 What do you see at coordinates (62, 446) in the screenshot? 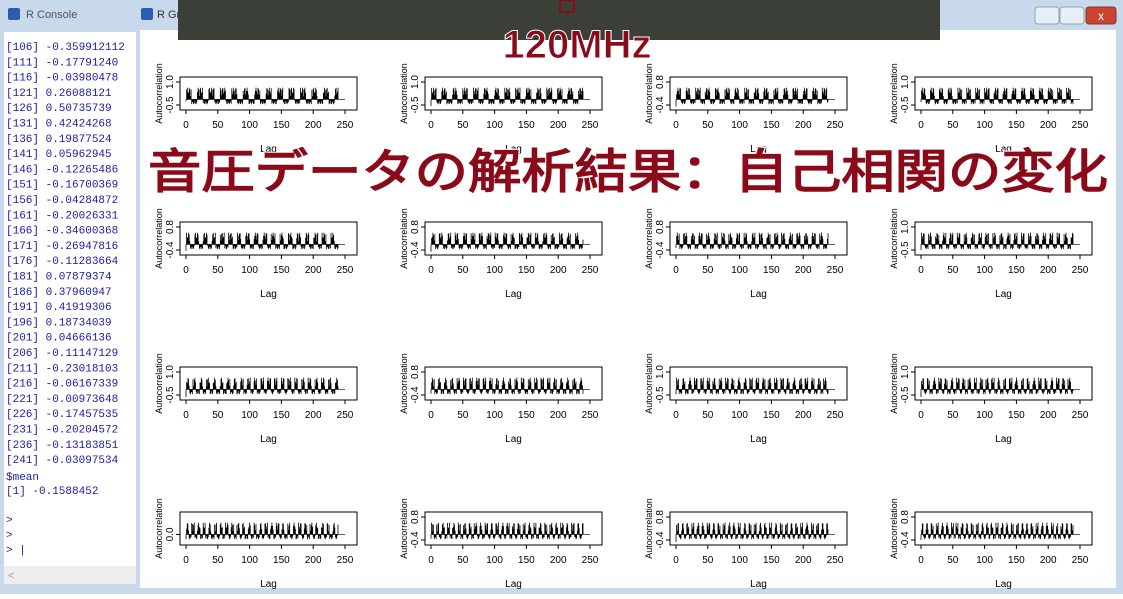
I see `console-line: [236] -0.13183851` at bounding box center [62, 446].